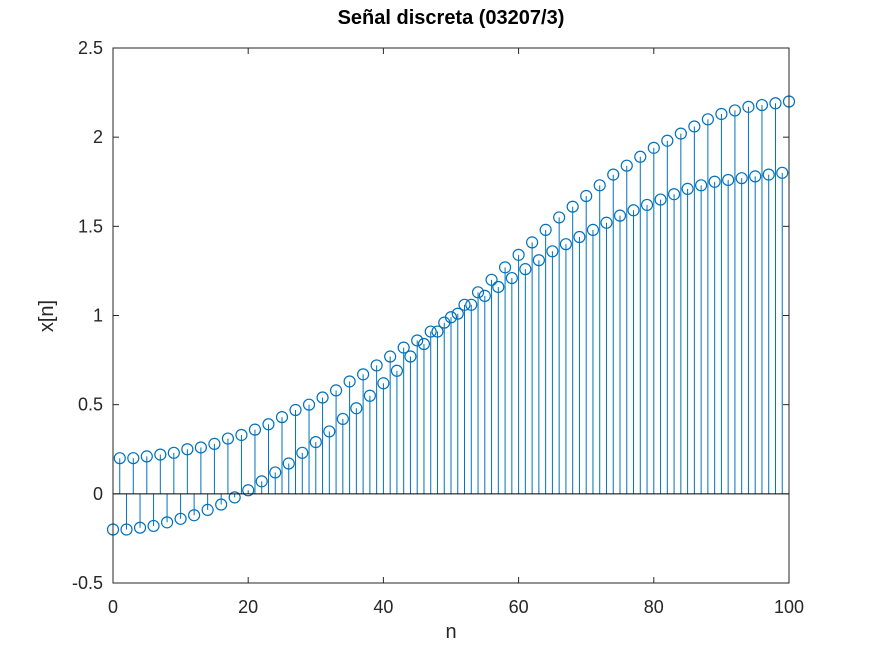 The image size is (872, 654). I want to click on y-tick-label: 2, so click(98, 137).